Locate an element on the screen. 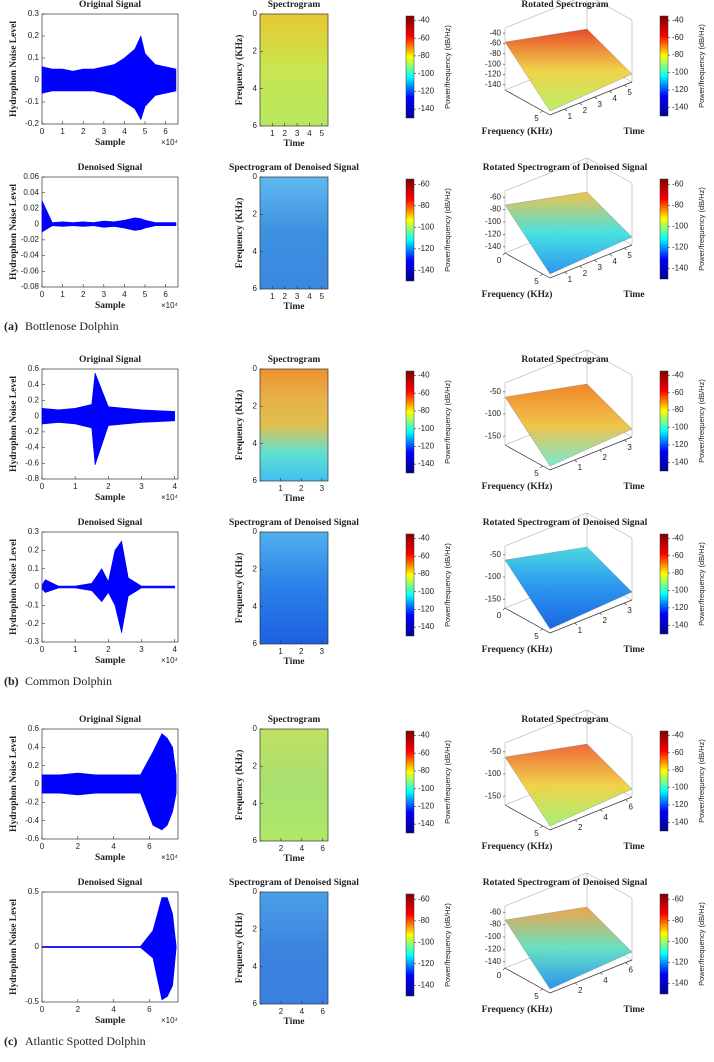  x-tick-label: 3 is located at coordinates (322, 488).